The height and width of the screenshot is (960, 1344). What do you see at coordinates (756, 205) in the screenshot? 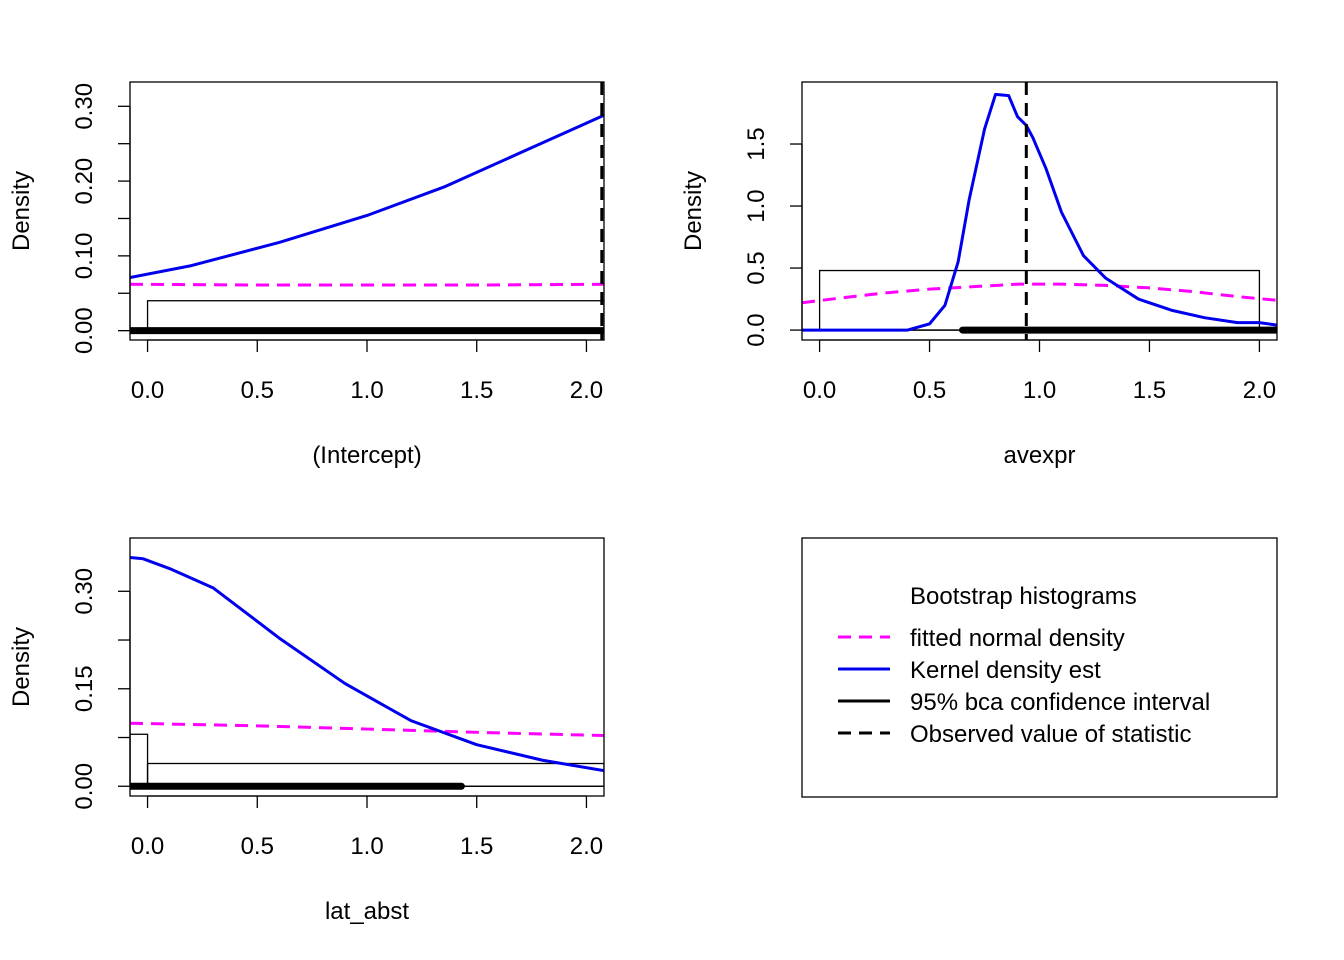
I see `y-tick-label: 1.0` at bounding box center [756, 205].